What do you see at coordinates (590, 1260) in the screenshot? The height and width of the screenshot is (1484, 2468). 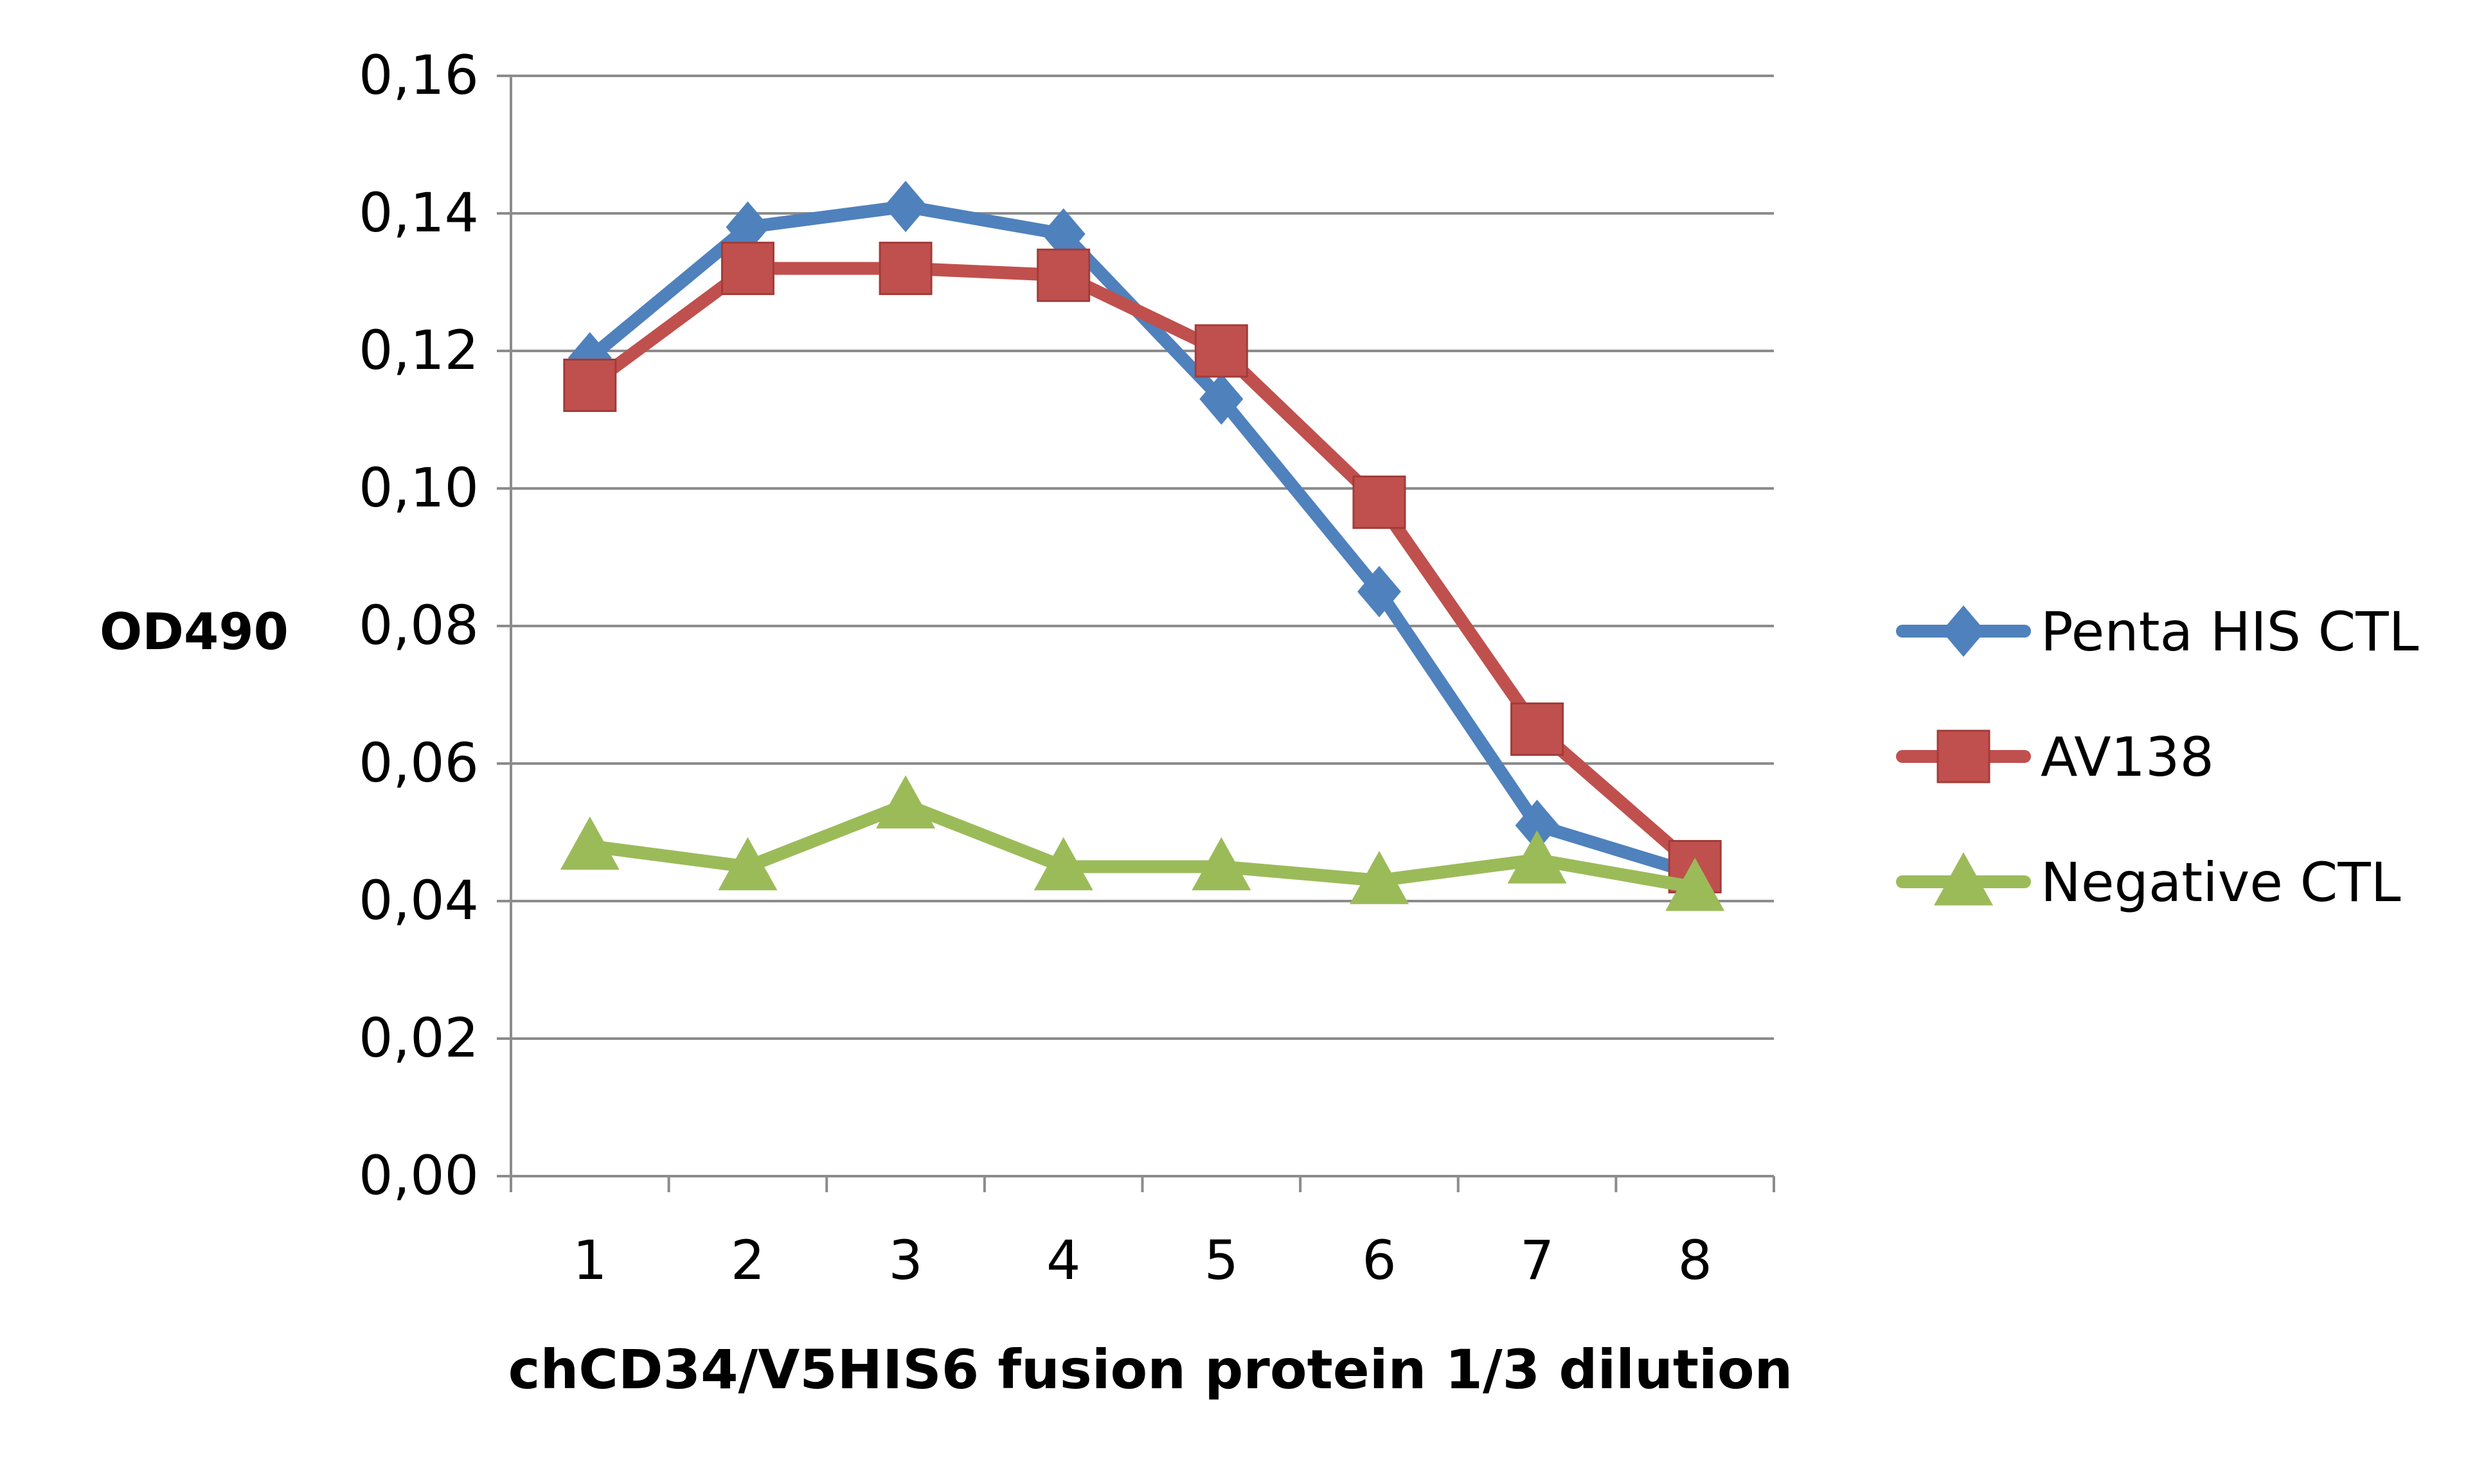 I see `x-tick-label: 1` at bounding box center [590, 1260].